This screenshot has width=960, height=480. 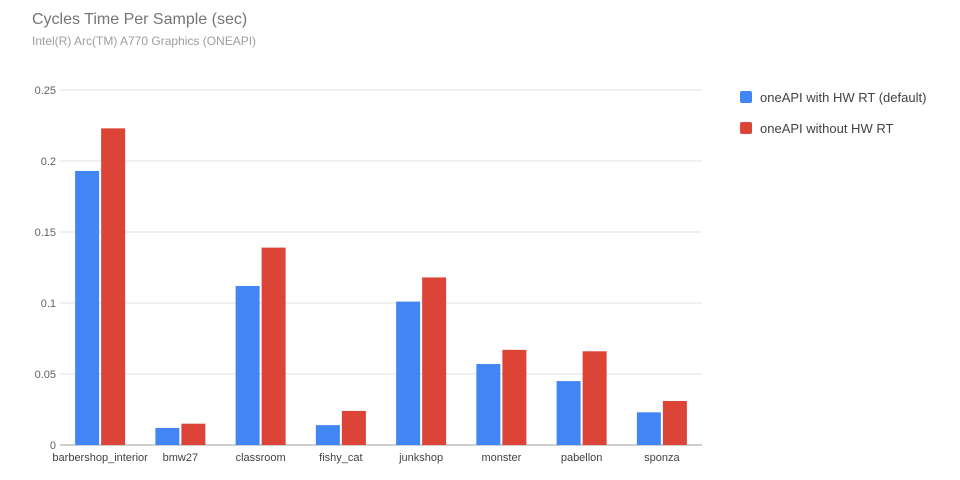 I want to click on x-category-label: barbershop_interior, so click(x=100, y=458).